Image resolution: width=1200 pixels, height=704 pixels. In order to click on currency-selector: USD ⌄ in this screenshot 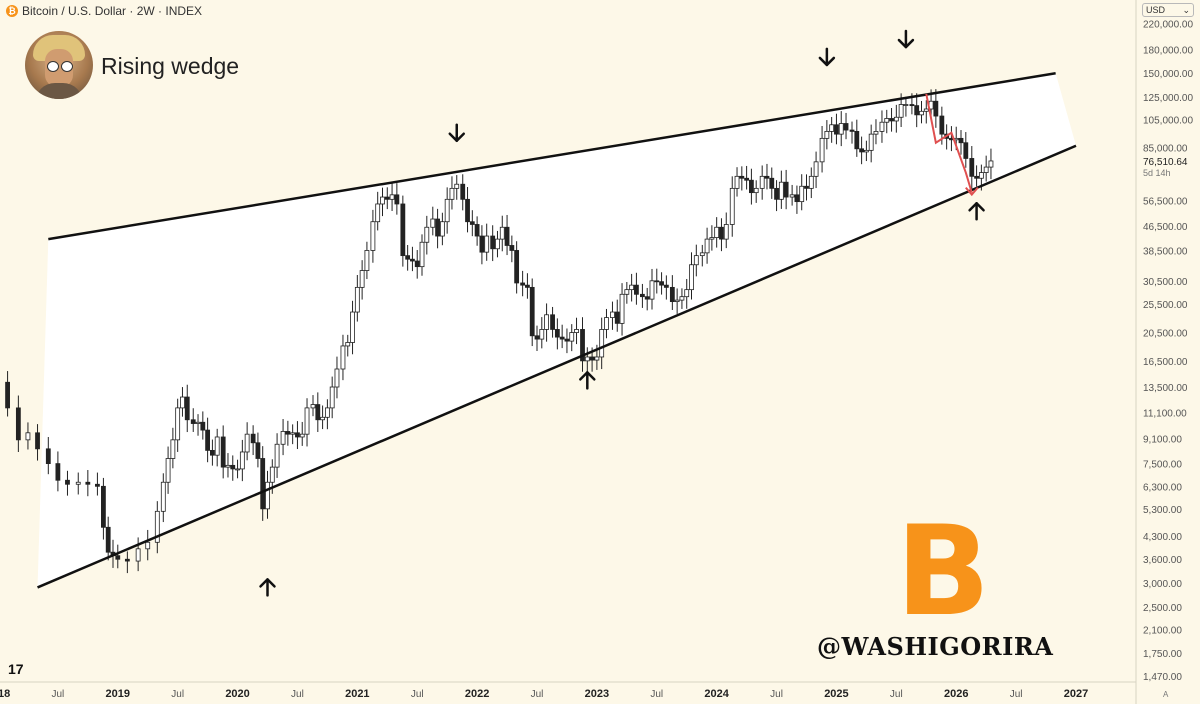, I will do `click(1168, 10)`.